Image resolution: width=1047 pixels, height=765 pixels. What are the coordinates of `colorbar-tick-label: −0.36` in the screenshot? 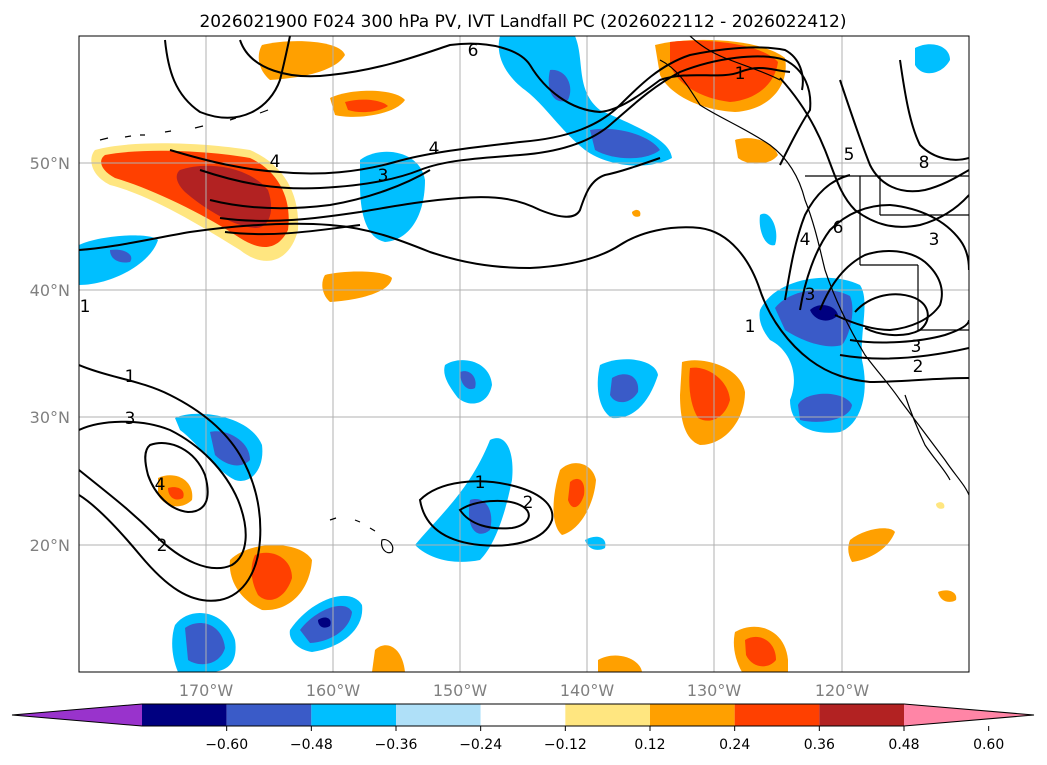 It's located at (396, 745).